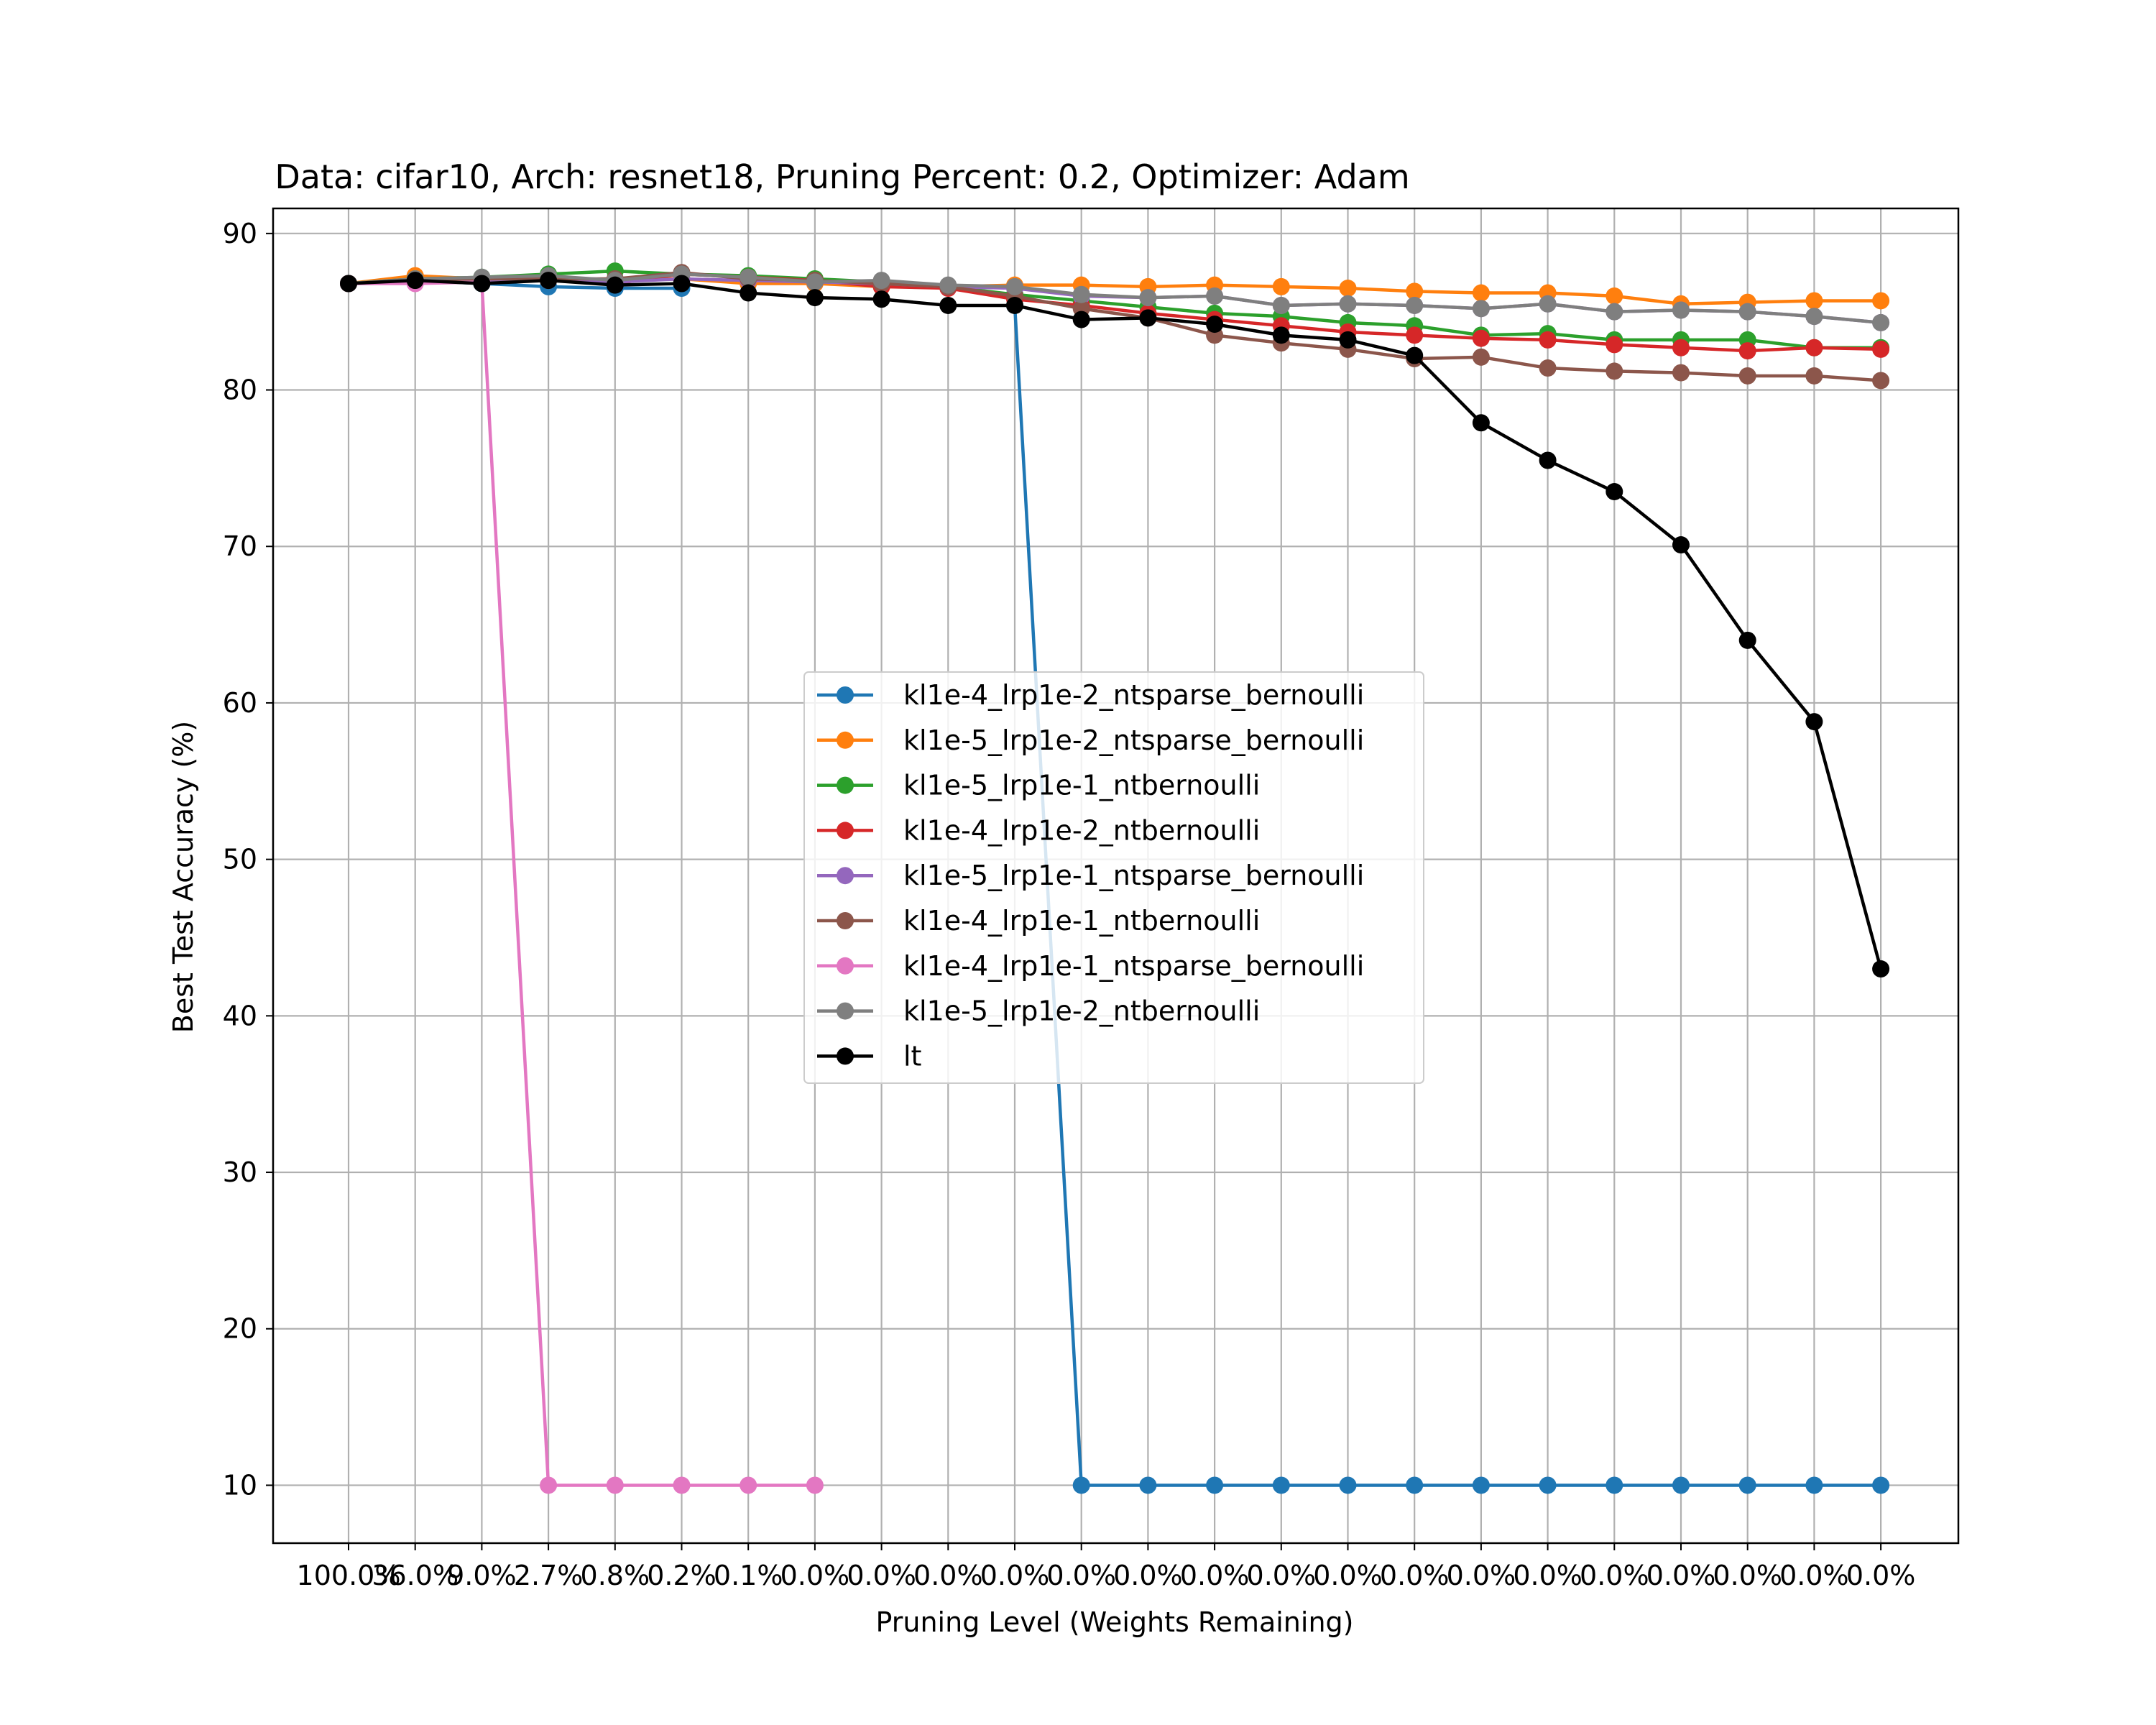 The width and height of the screenshot is (2156, 1725). Describe the element at coordinates (1081, 830) in the screenshot. I see `legend-label: kl1e-4_lrp1e-2_ntbernoulli` at that location.